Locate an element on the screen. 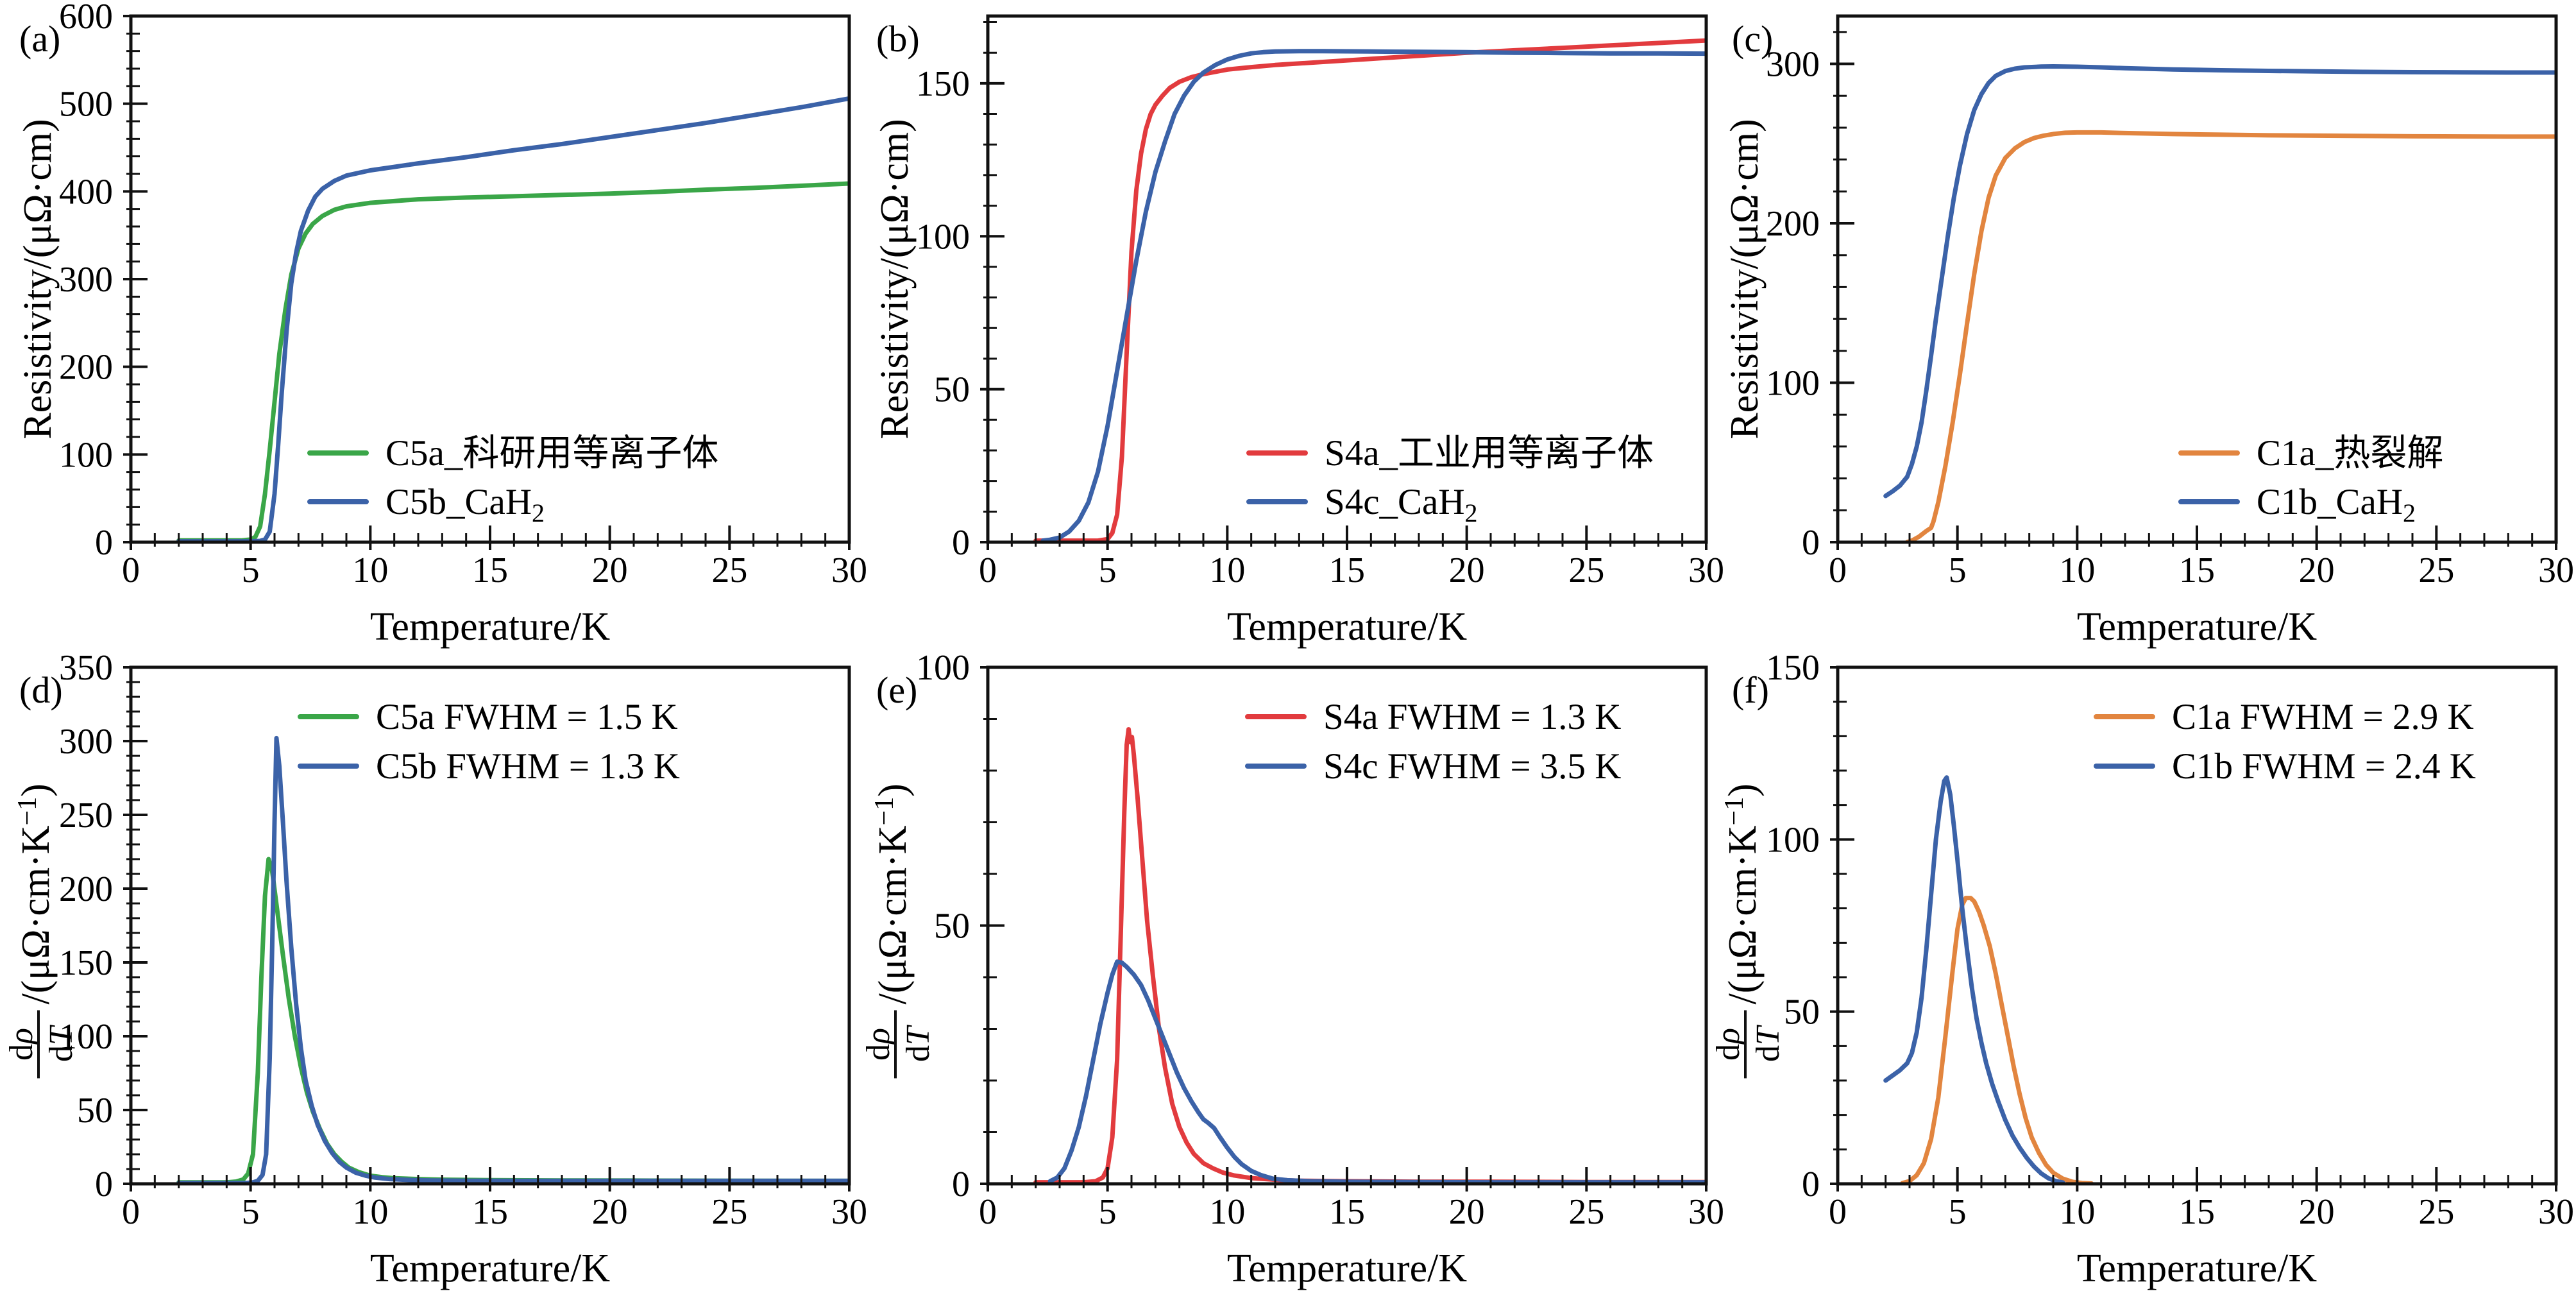 This screenshot has width=2576, height=1307. curve-C5b is located at coordinates (512, 960).